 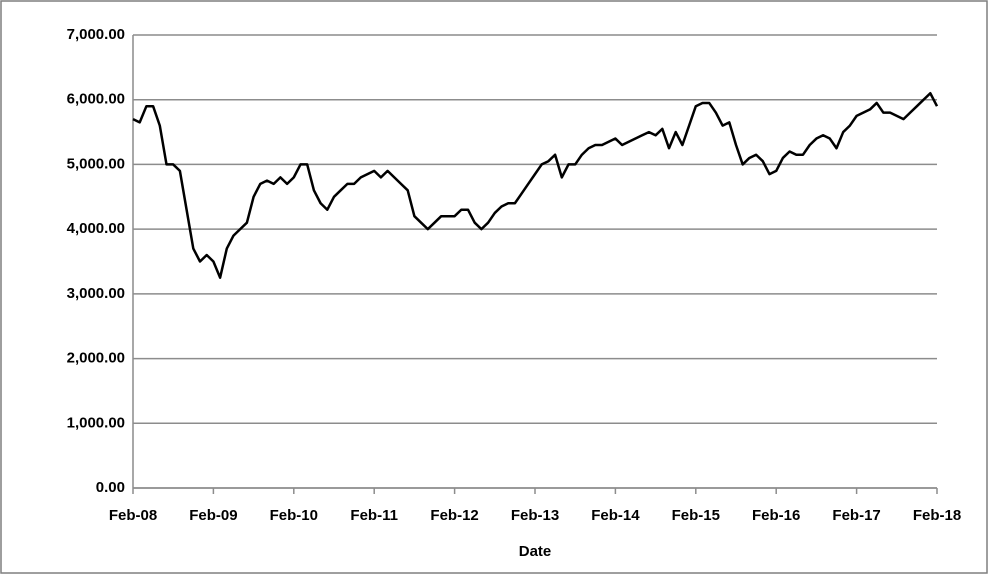 What do you see at coordinates (96, 99) in the screenshot?
I see `y-tick-label: 6,000.00` at bounding box center [96, 99].